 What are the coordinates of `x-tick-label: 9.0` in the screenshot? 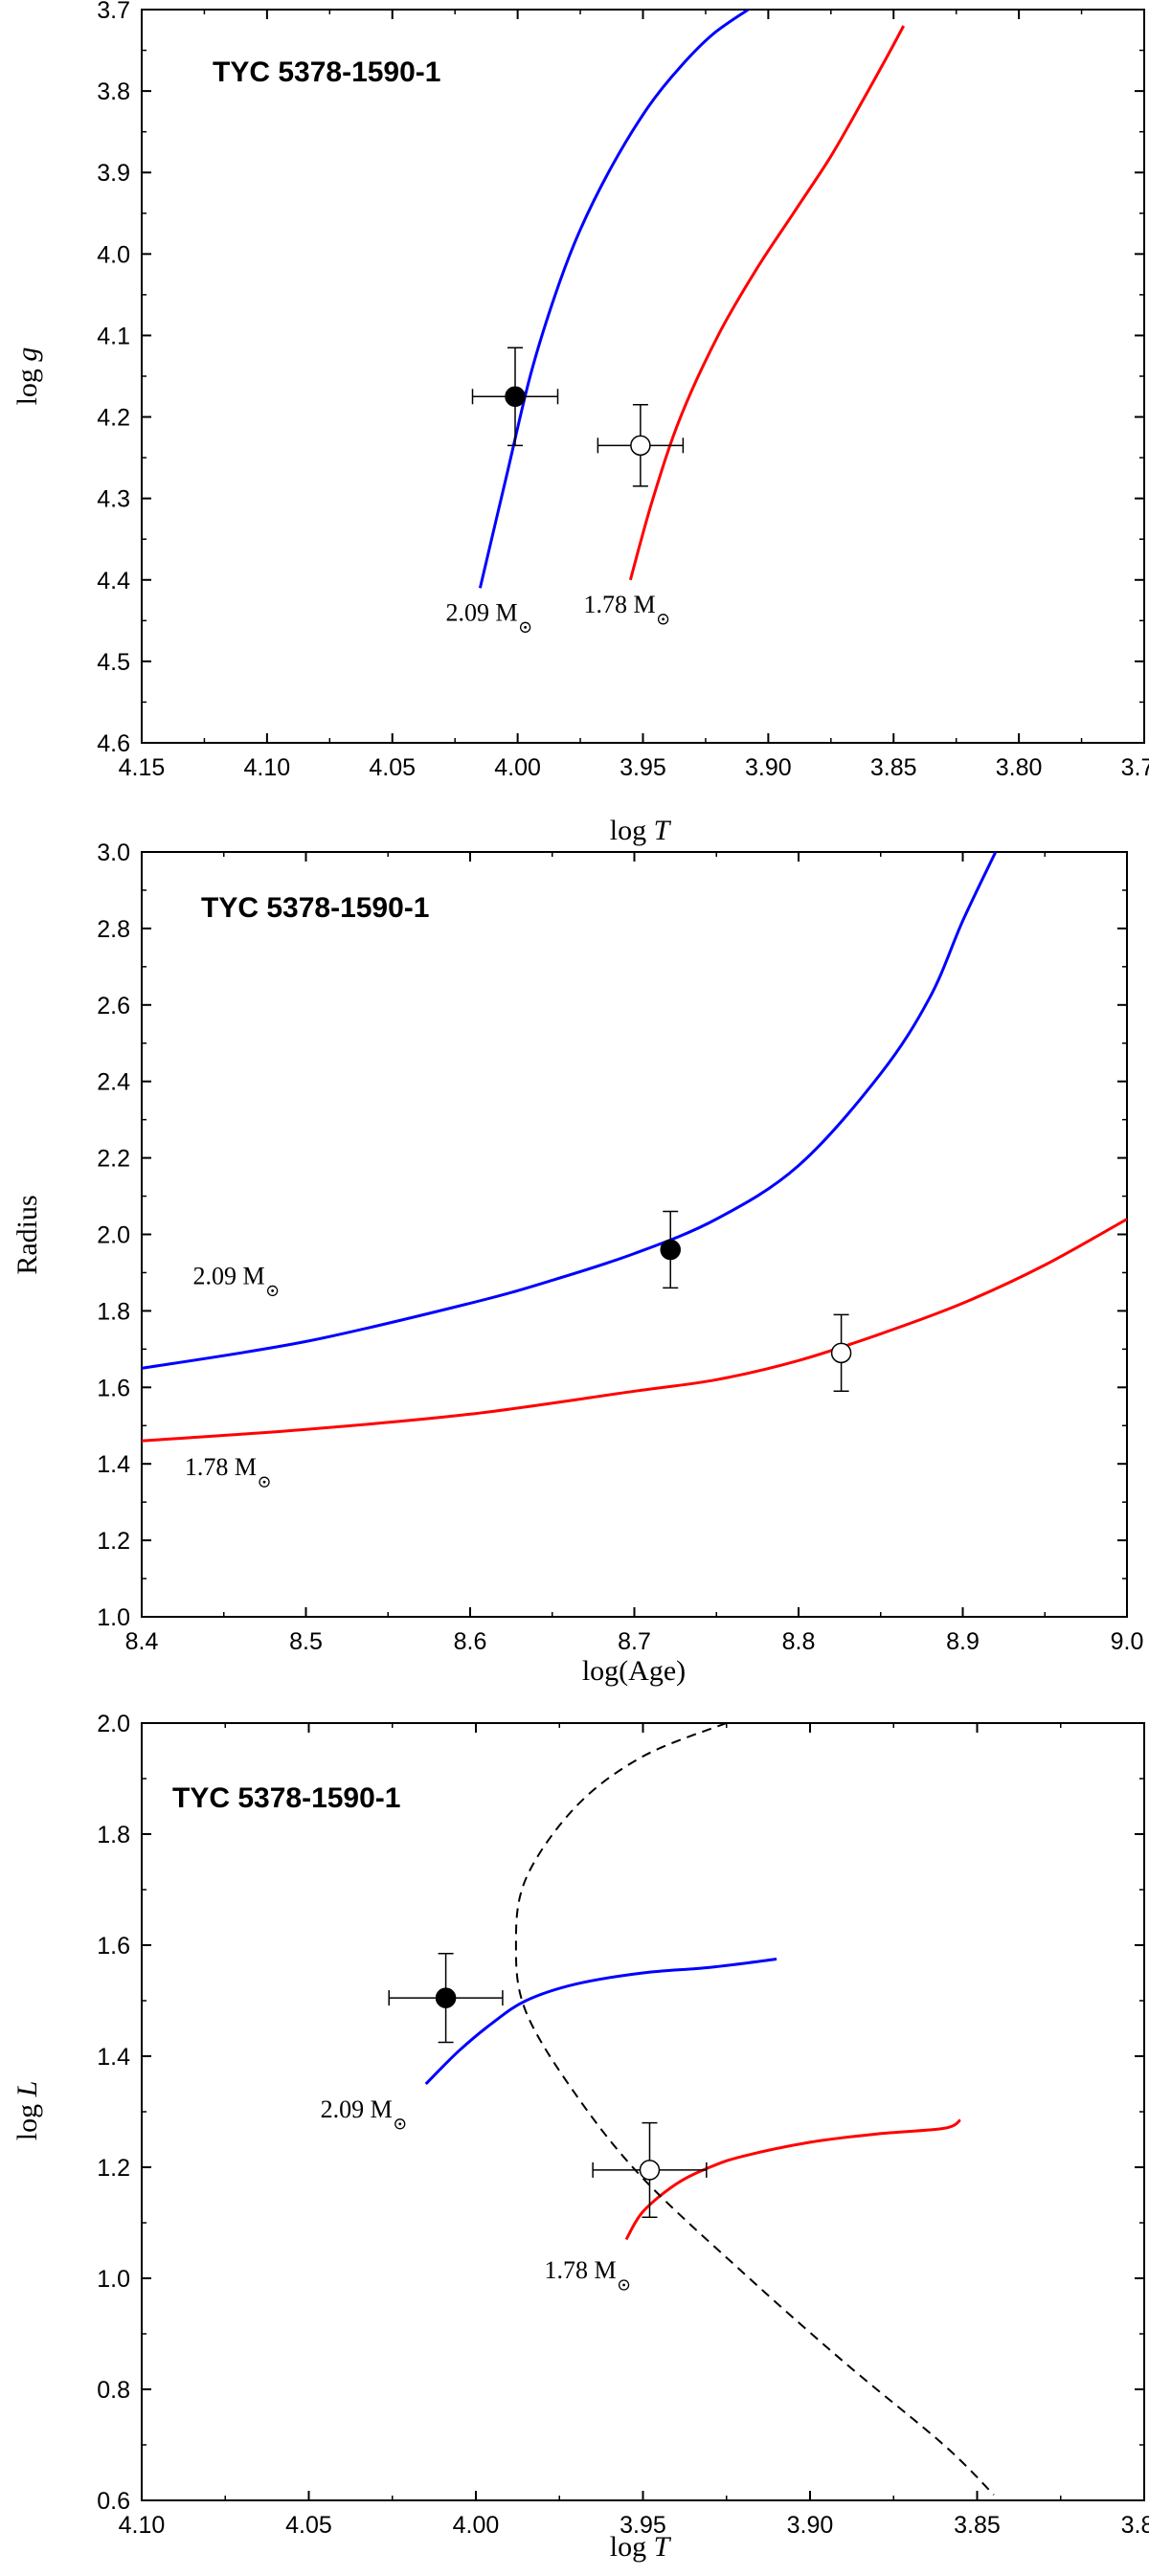 It's located at (1128, 1641).